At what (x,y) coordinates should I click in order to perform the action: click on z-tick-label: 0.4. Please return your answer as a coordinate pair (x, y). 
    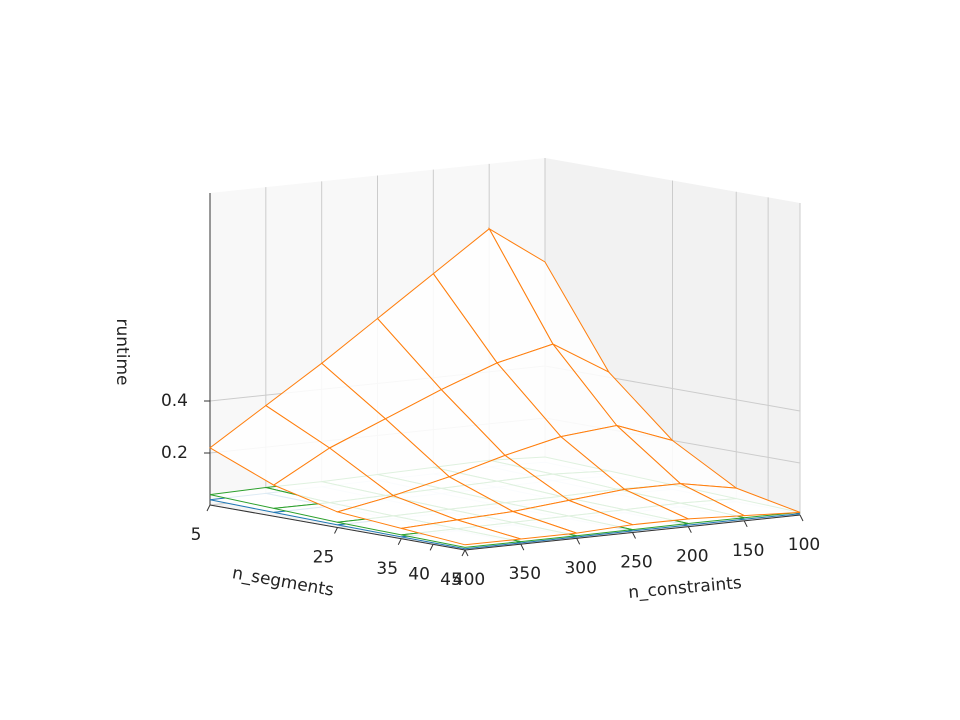
    Looking at the image, I should click on (174, 401).